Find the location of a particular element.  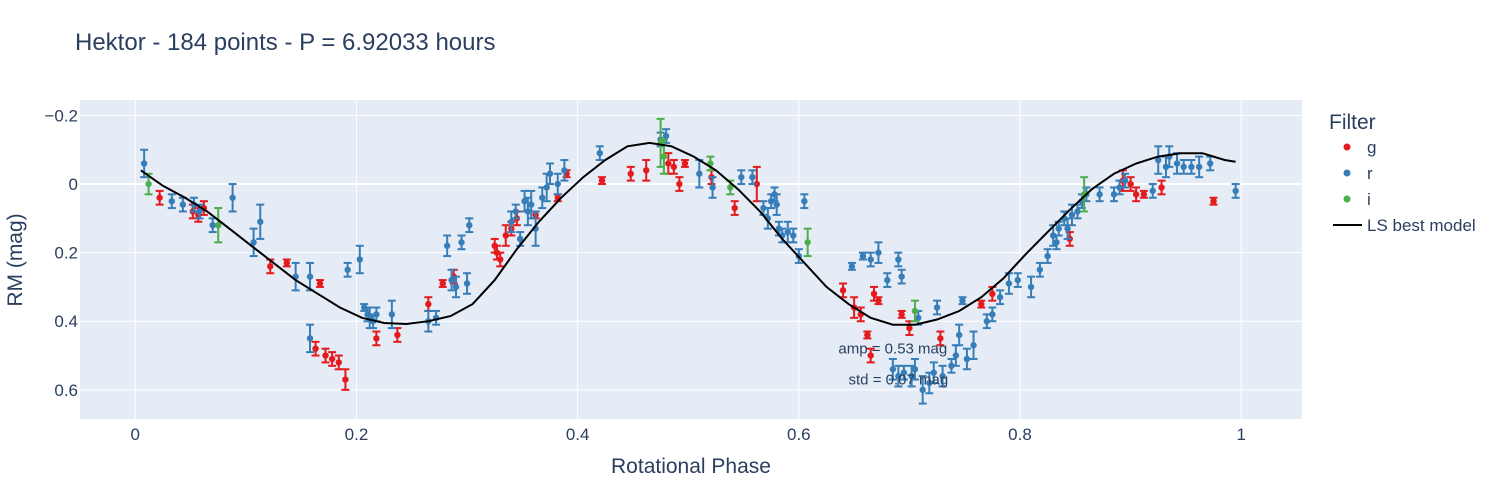

legend-item-ls-best-model: LS best model is located at coordinates (1404, 225).